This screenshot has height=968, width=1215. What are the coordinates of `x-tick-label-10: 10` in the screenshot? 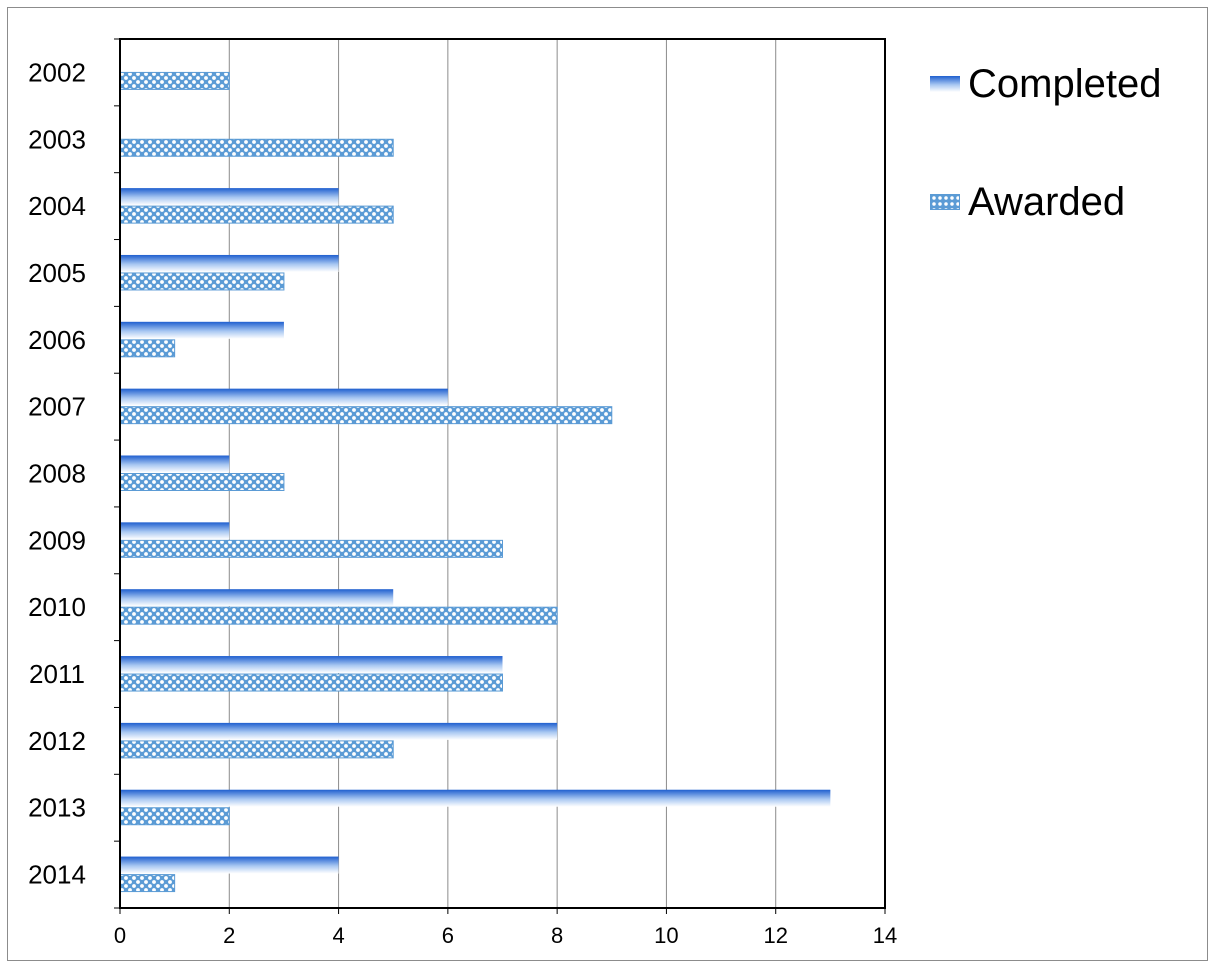 It's located at (666, 935).